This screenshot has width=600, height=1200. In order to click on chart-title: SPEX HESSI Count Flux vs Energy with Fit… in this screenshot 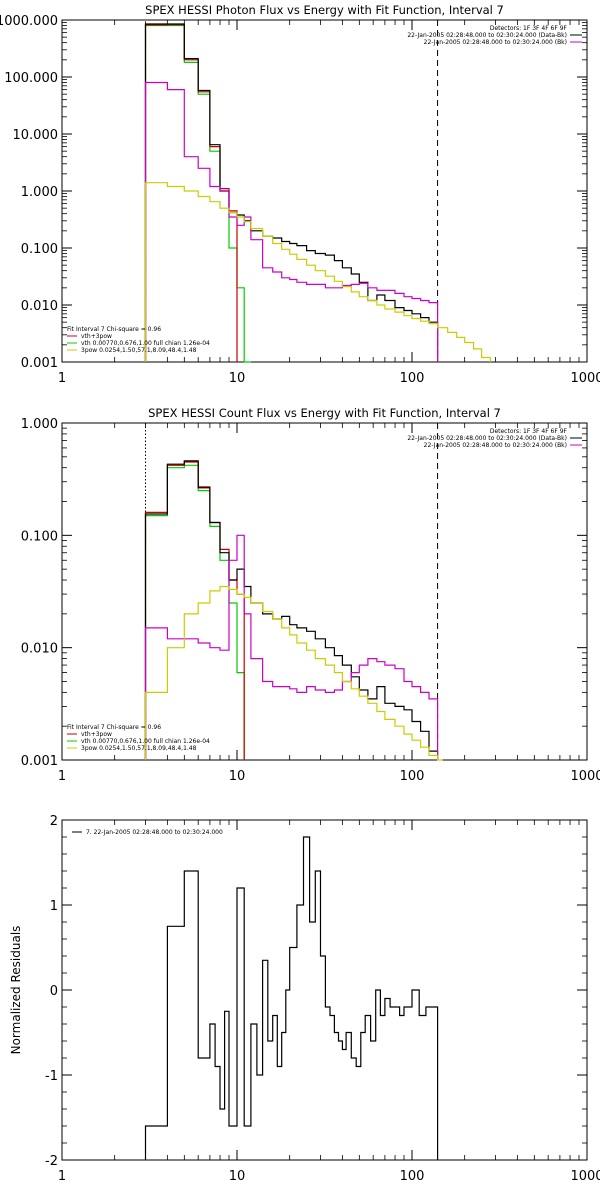, I will do `click(324, 413)`.